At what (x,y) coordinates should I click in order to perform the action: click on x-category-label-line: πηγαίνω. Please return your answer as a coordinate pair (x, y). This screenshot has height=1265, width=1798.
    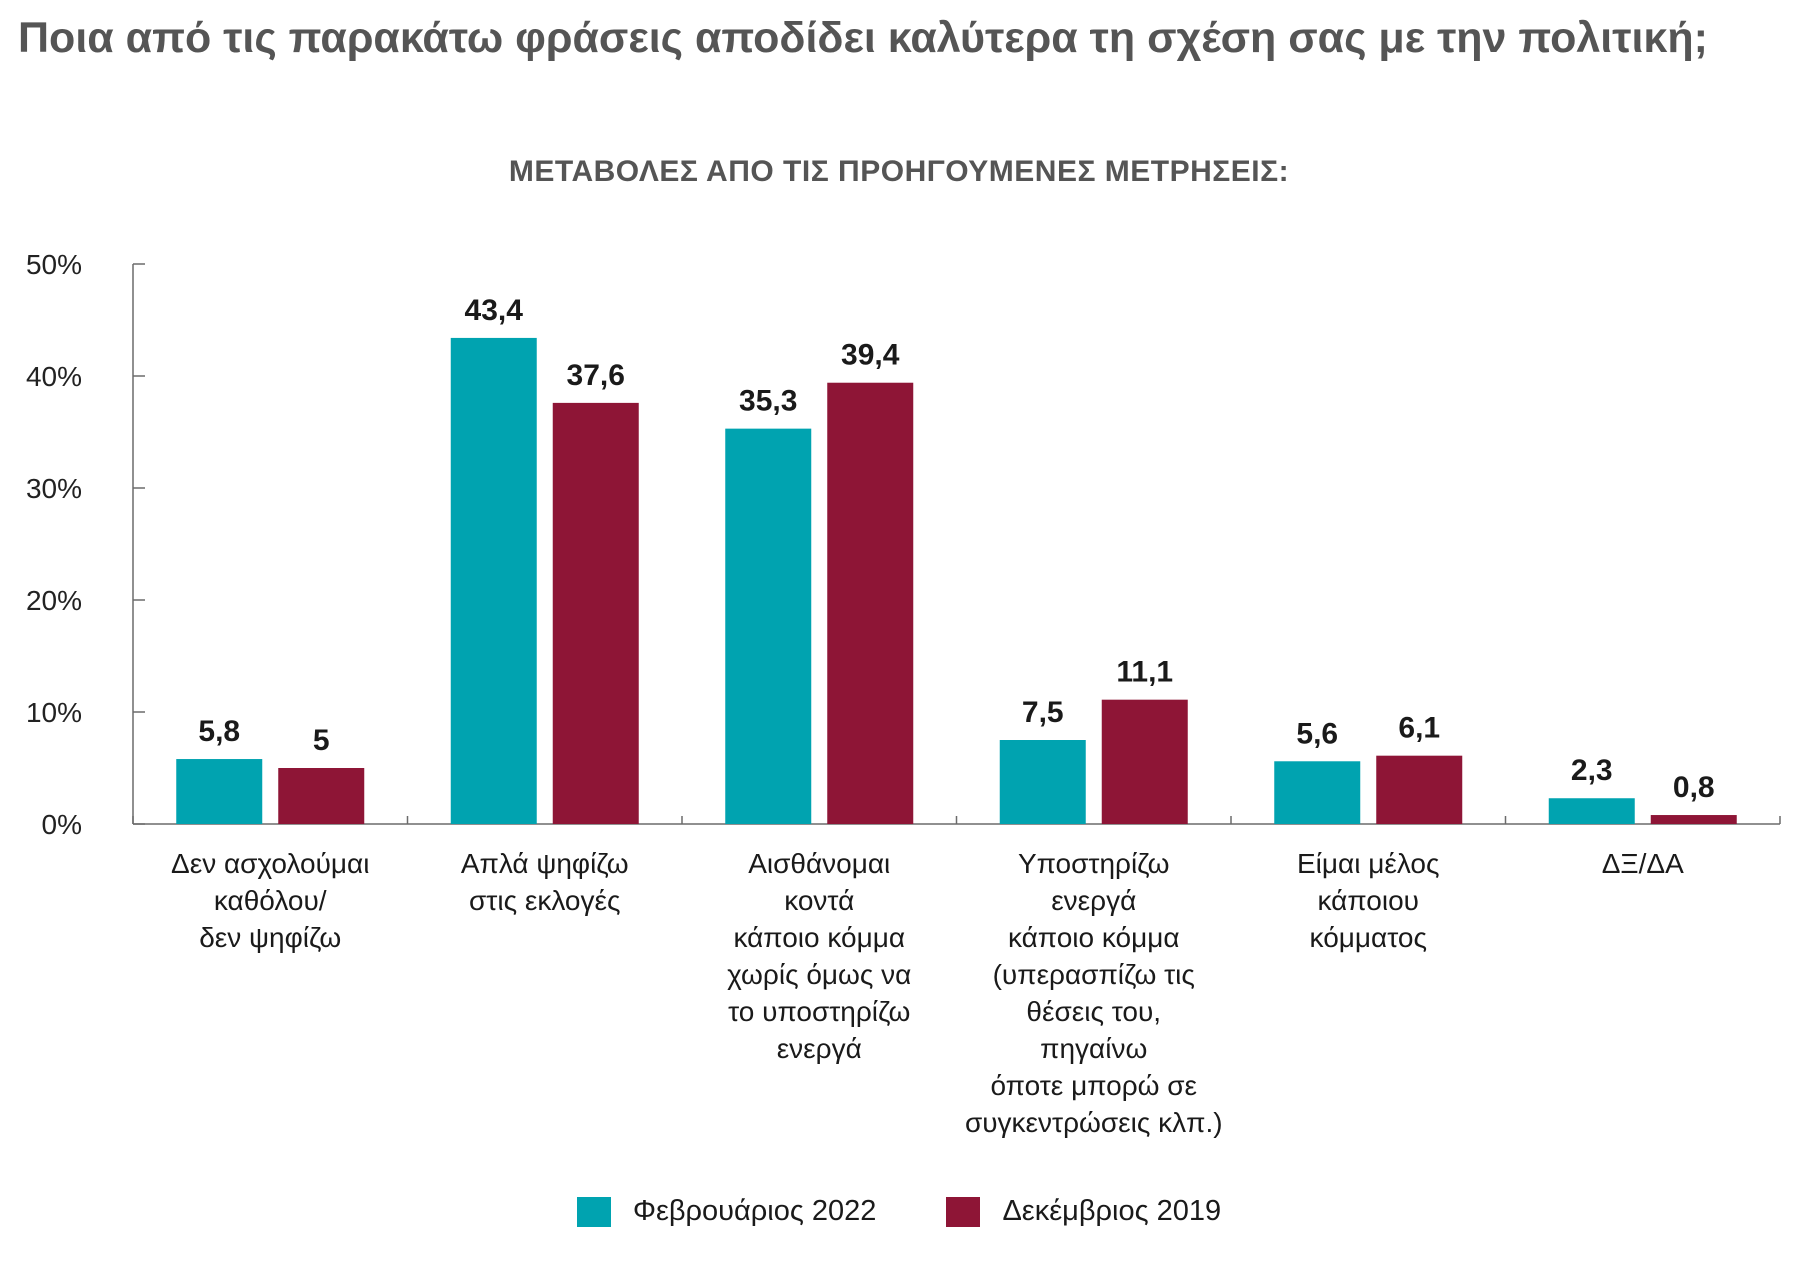
    Looking at the image, I should click on (1093, 1048).